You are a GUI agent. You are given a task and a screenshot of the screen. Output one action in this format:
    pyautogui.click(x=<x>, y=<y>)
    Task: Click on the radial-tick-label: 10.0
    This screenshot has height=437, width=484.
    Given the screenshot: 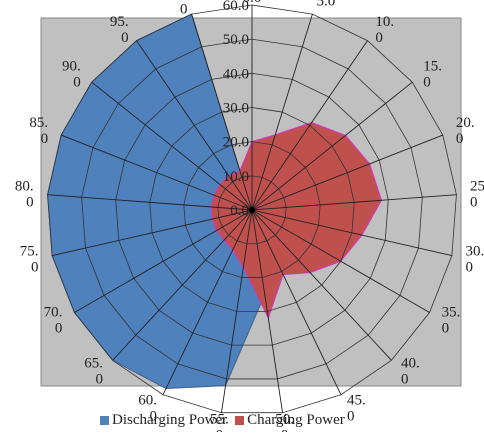 What is the action you would take?
    pyautogui.click(x=236, y=177)
    